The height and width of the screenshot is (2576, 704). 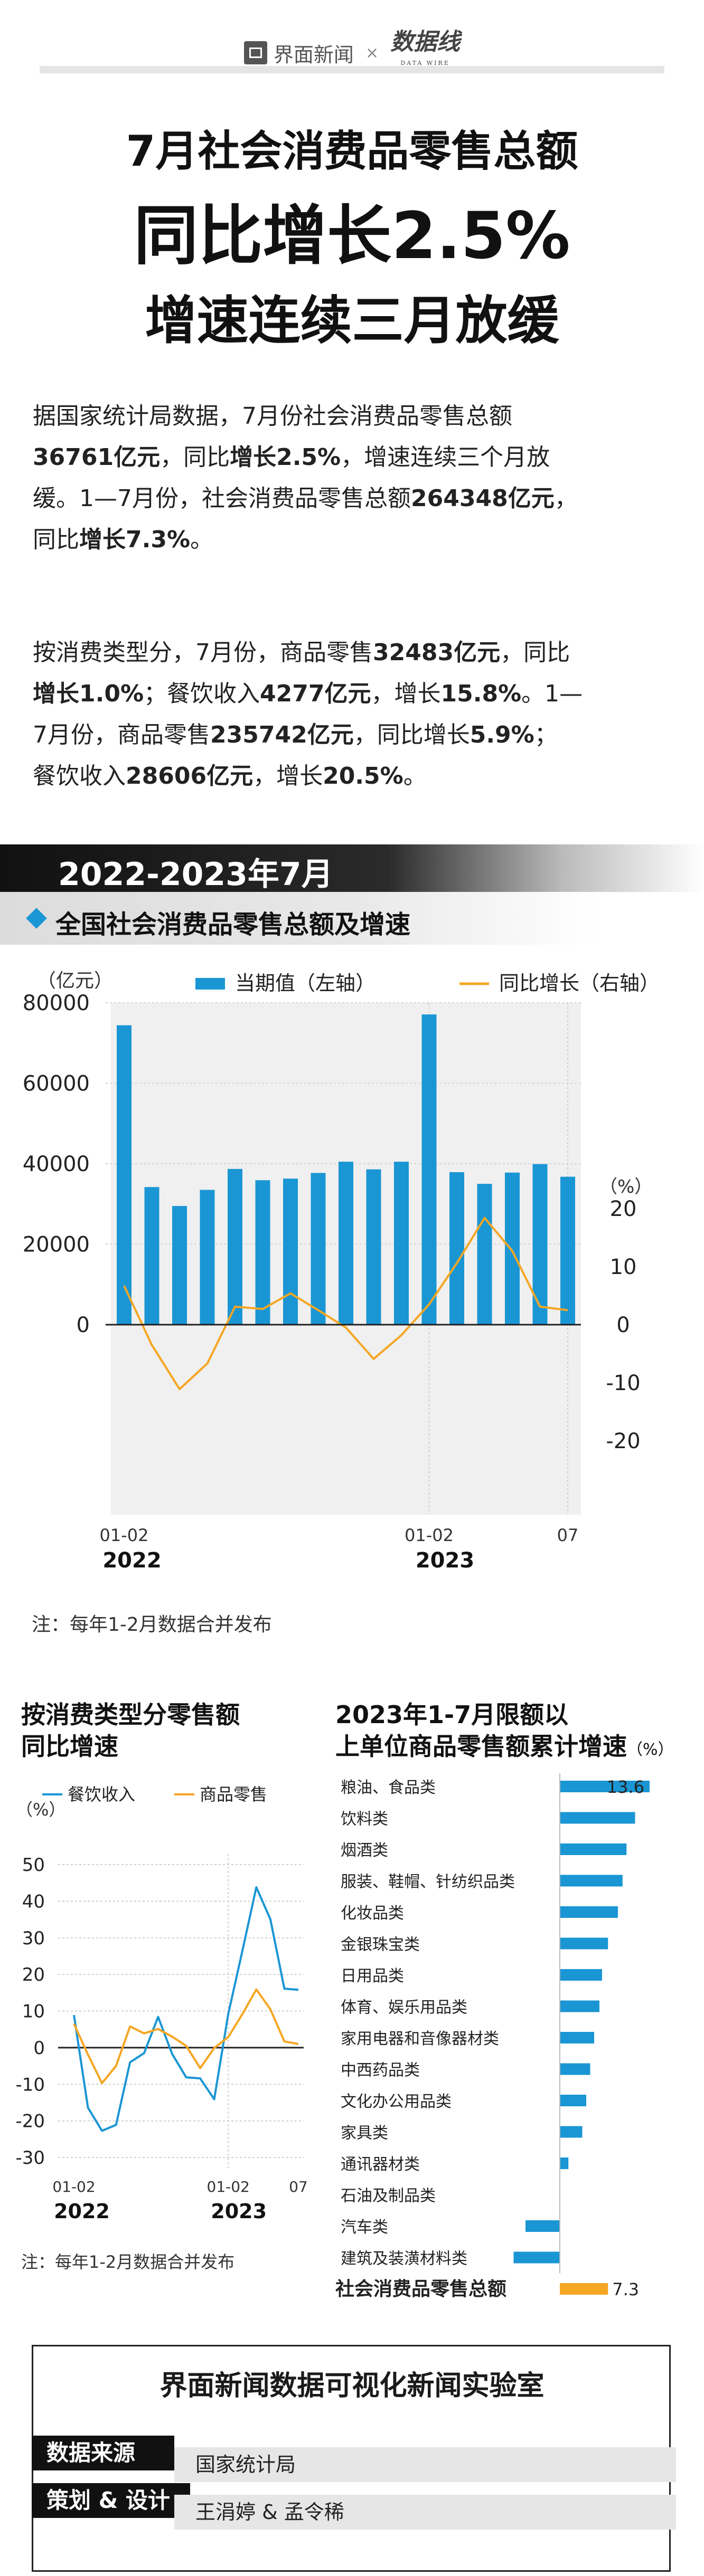 What do you see at coordinates (389, 1788) in the screenshot?
I see `category-label: 粮油、食品类` at bounding box center [389, 1788].